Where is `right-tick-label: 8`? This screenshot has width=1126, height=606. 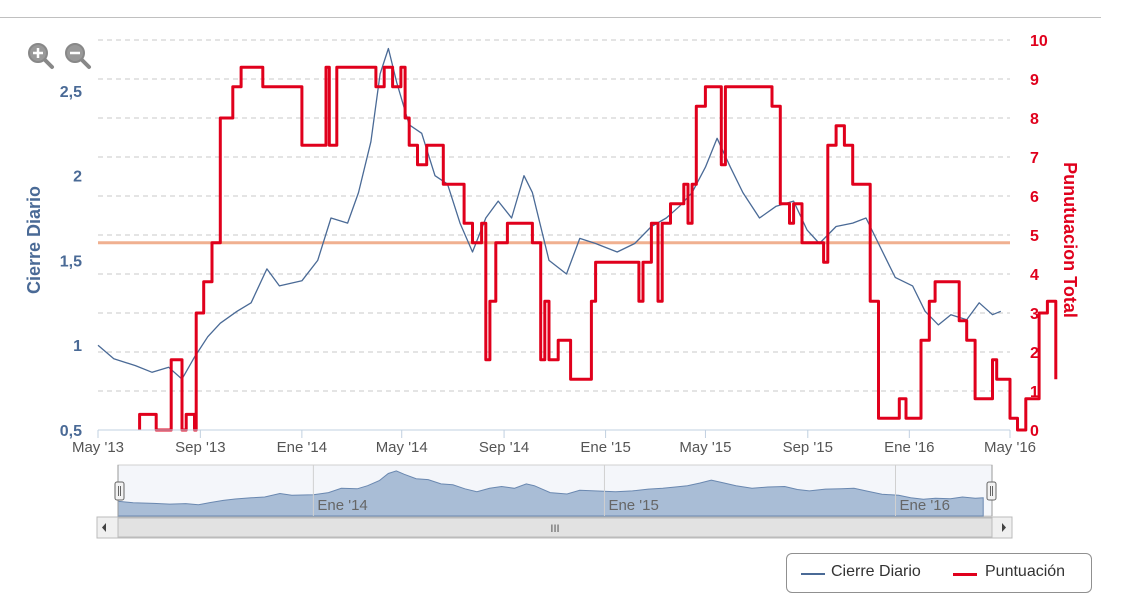 right-tick-label: 8 is located at coordinates (1034, 119).